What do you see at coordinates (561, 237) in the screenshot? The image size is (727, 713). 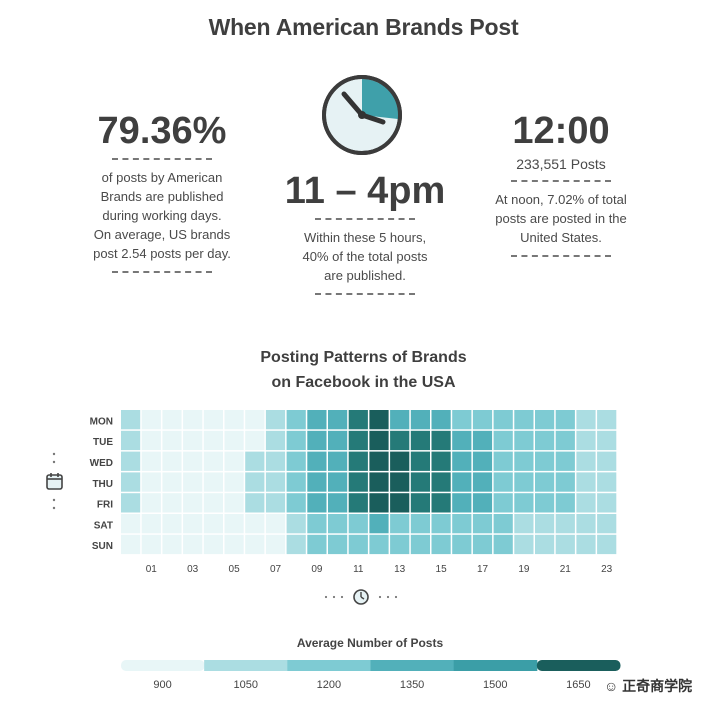 I see `description-line: United States.` at bounding box center [561, 237].